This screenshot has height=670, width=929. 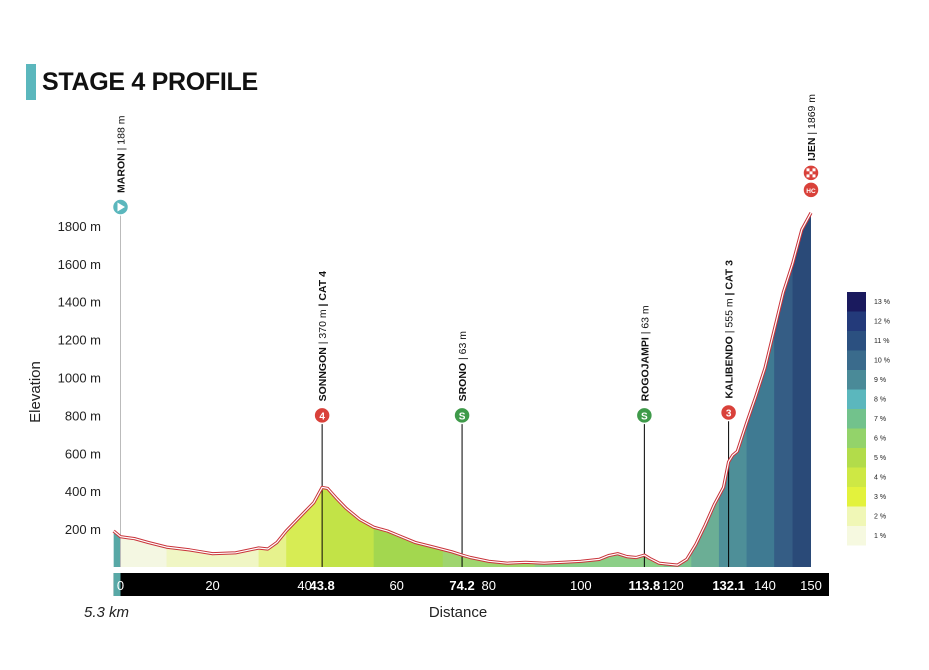 What do you see at coordinates (645, 353) in the screenshot?
I see `point-label: ROGOJAMPI | 63 m` at bounding box center [645, 353].